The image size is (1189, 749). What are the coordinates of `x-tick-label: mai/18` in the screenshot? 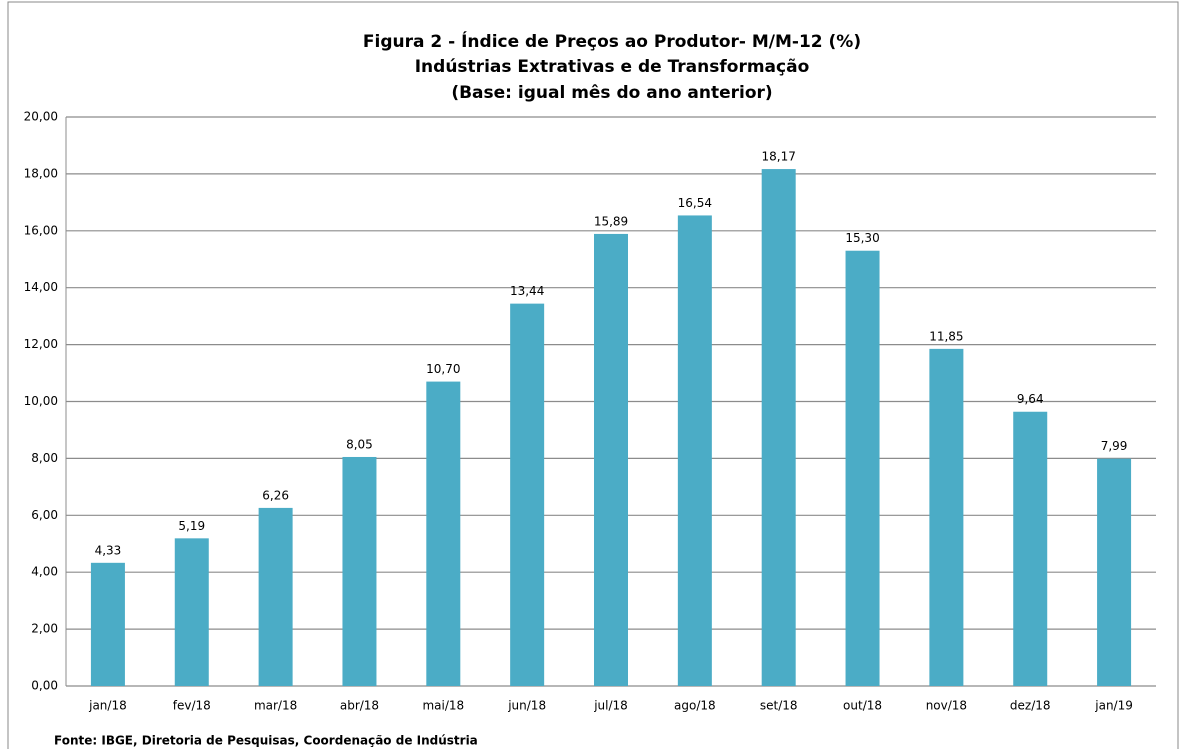 It's located at (443, 706).